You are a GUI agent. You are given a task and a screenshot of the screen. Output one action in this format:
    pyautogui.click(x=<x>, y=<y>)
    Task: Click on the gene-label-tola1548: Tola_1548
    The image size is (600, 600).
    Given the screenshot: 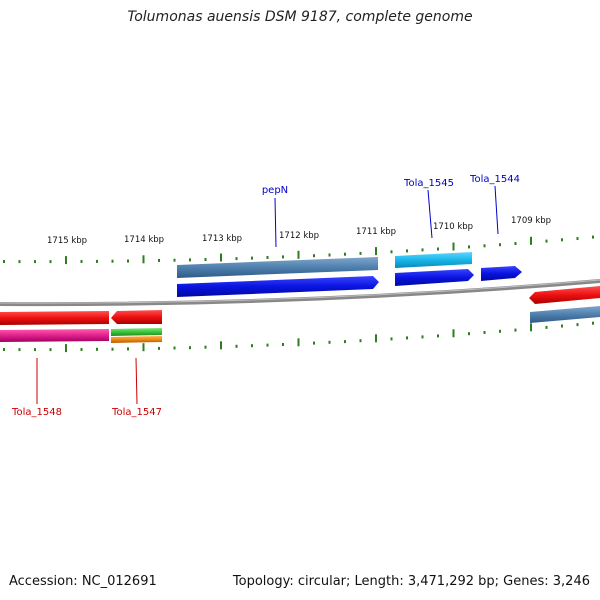 What is the action you would take?
    pyautogui.click(x=36, y=412)
    